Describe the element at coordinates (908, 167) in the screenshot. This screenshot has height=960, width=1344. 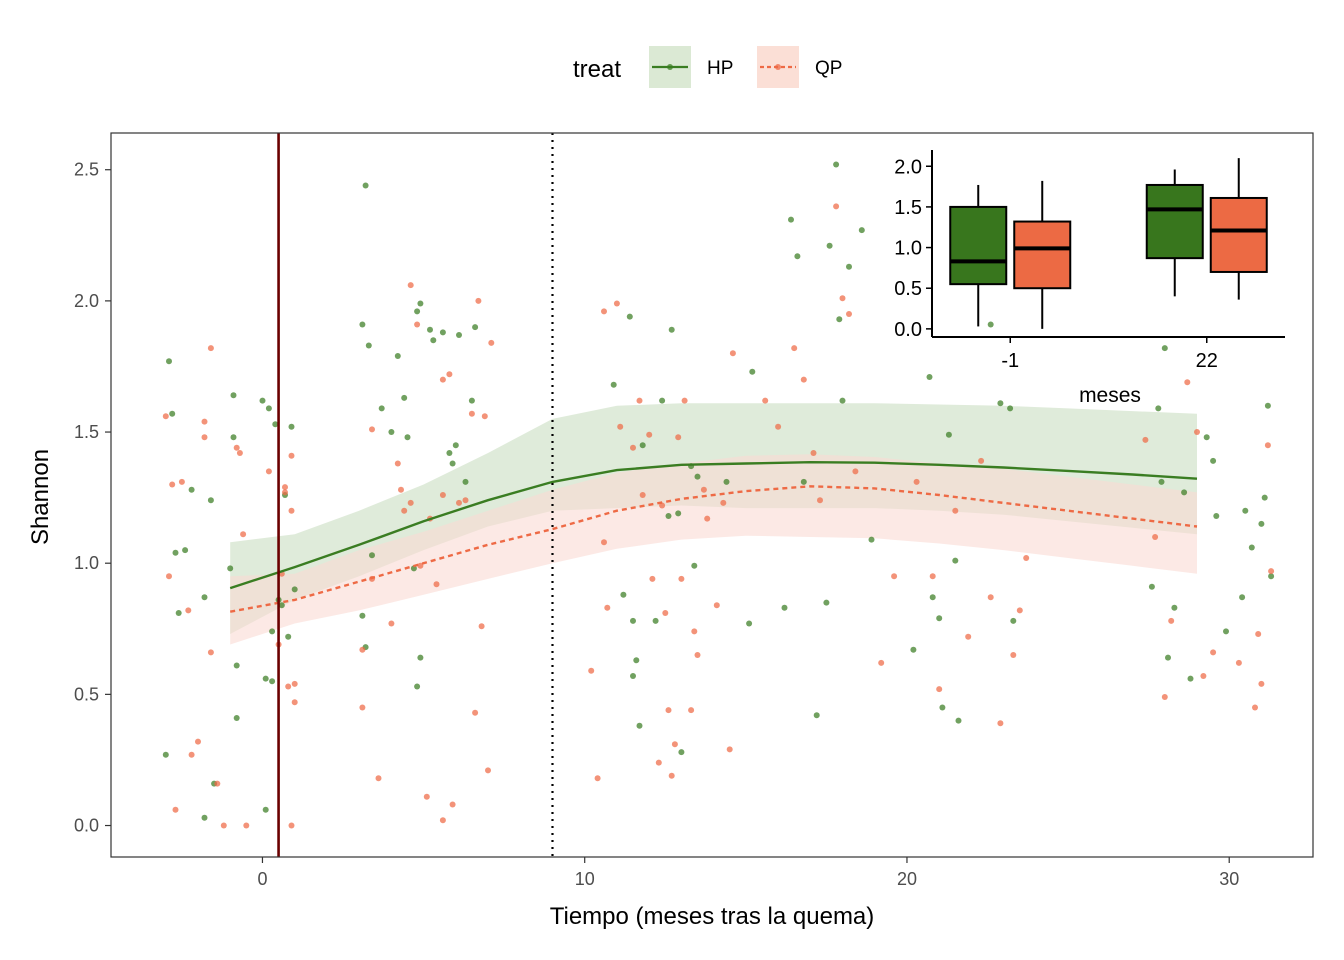
I see `inset-y-tick-label: 2.0` at that location.